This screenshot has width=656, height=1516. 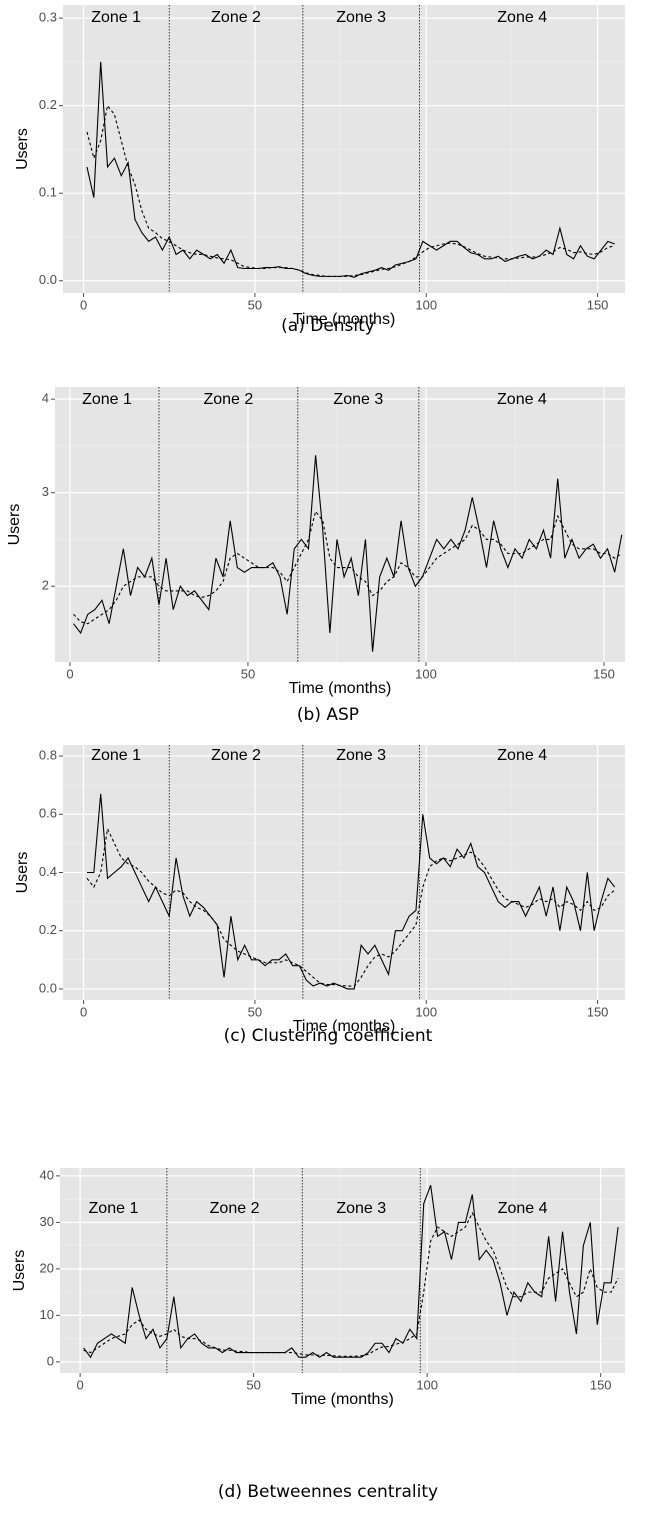 What do you see at coordinates (48, 754) in the screenshot?
I see `y-tick-label: 0.8` at bounding box center [48, 754].